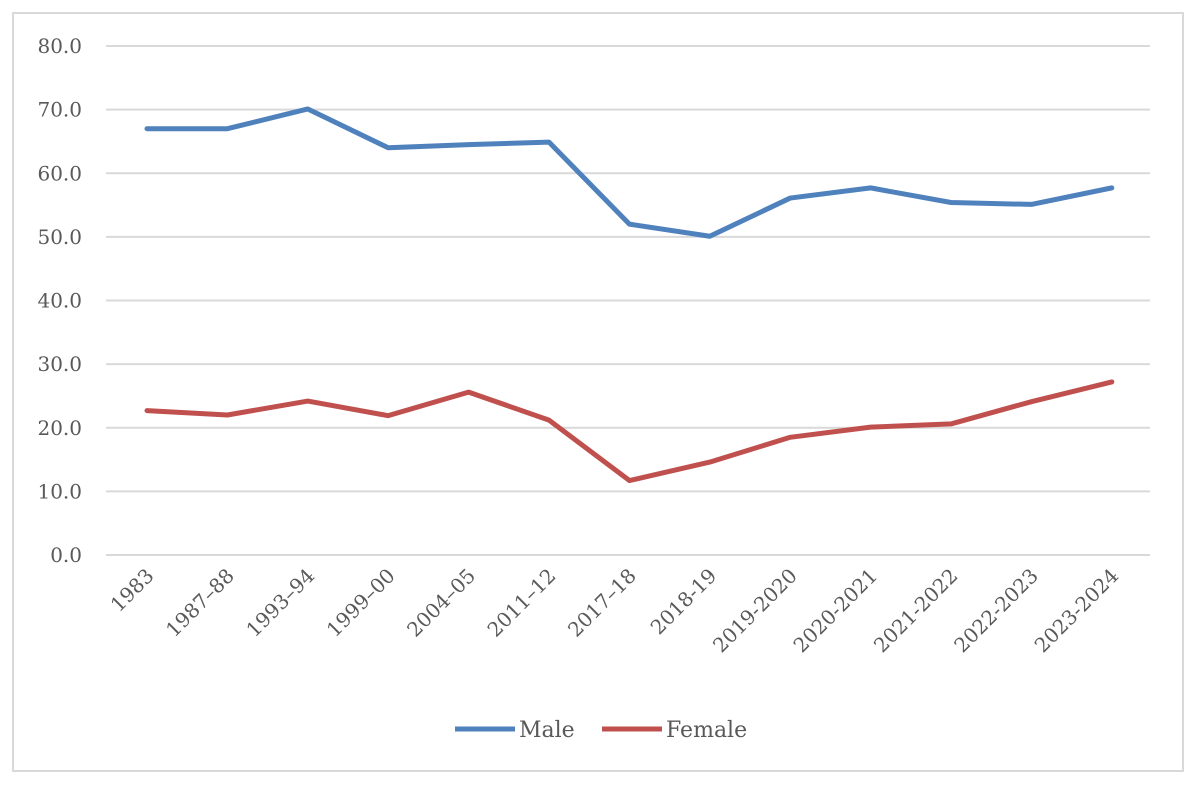 Image resolution: width=1200 pixels, height=789 pixels. Describe the element at coordinates (684, 602) in the screenshot. I see `x-tick-label: 2018-19` at that location.